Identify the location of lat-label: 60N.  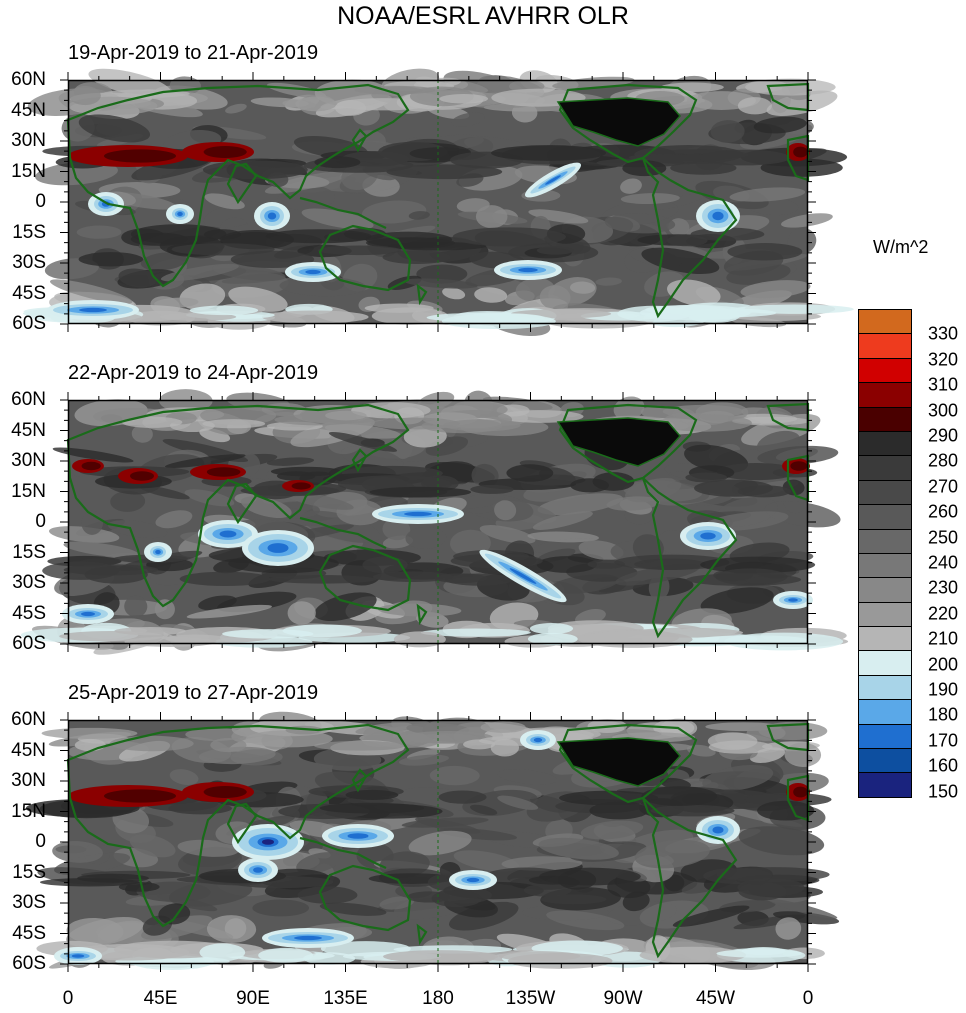
(28, 79).